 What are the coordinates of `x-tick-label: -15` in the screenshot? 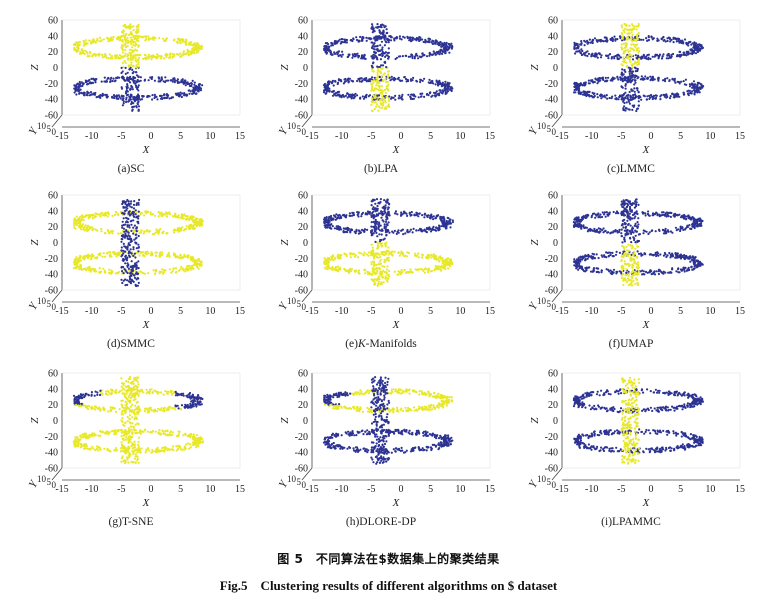 It's located at (311, 311).